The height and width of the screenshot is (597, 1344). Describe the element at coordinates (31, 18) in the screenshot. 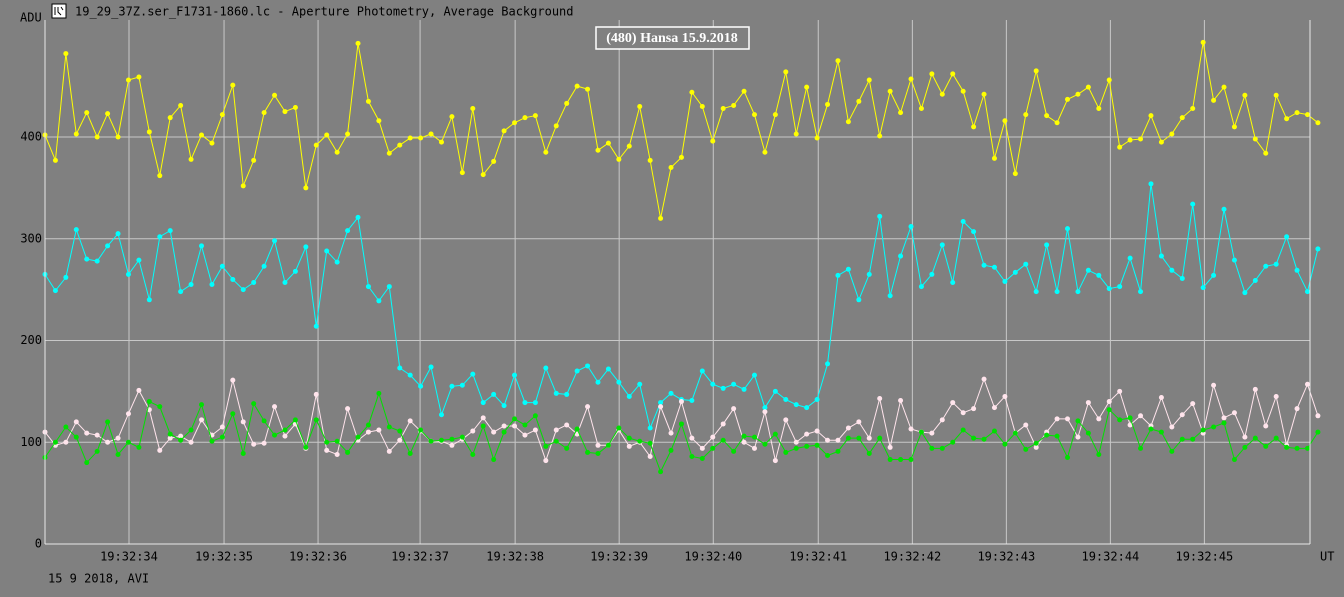

I see `y-axis-label: ADU` at that location.